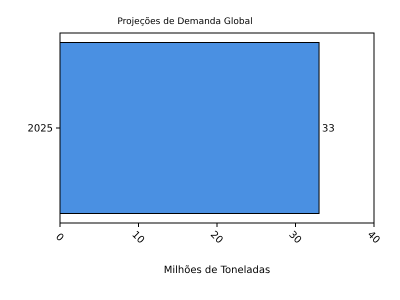  I want to click on x-tick-label: 40, so click(373, 237).